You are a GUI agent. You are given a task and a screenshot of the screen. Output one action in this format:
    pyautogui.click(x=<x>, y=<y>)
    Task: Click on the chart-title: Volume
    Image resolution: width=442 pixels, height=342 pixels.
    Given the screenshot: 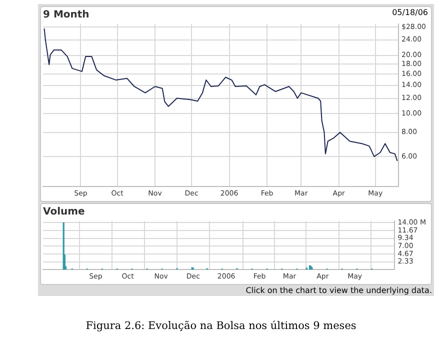 What is the action you would take?
    pyautogui.click(x=64, y=212)
    